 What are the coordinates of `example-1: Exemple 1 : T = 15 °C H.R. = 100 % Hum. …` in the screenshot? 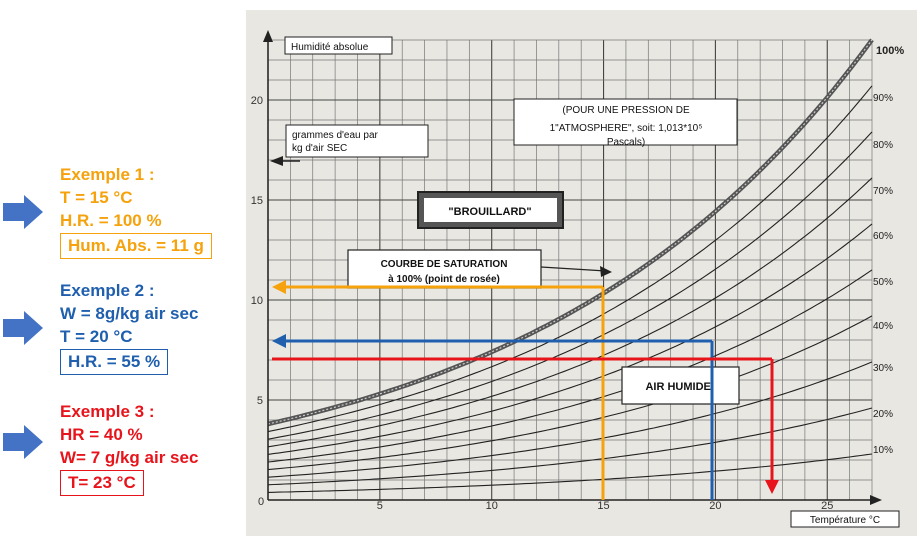 It's located at (136, 211).